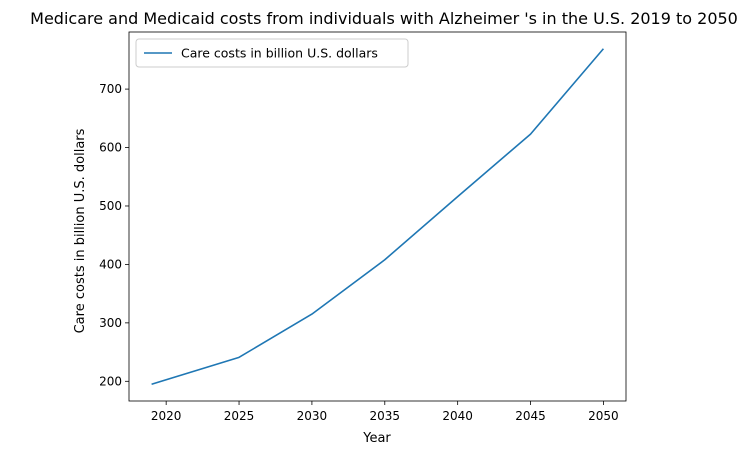  What do you see at coordinates (239, 416) in the screenshot?
I see `x-tick-label: 2025` at bounding box center [239, 416].